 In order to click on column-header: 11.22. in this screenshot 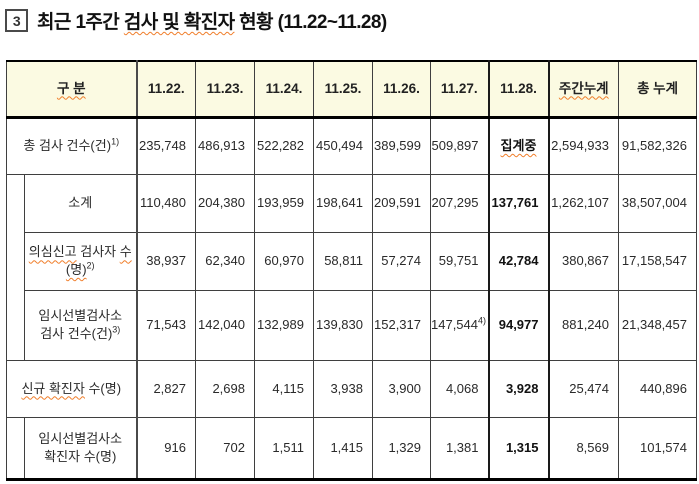, I will do `click(165, 89)`.